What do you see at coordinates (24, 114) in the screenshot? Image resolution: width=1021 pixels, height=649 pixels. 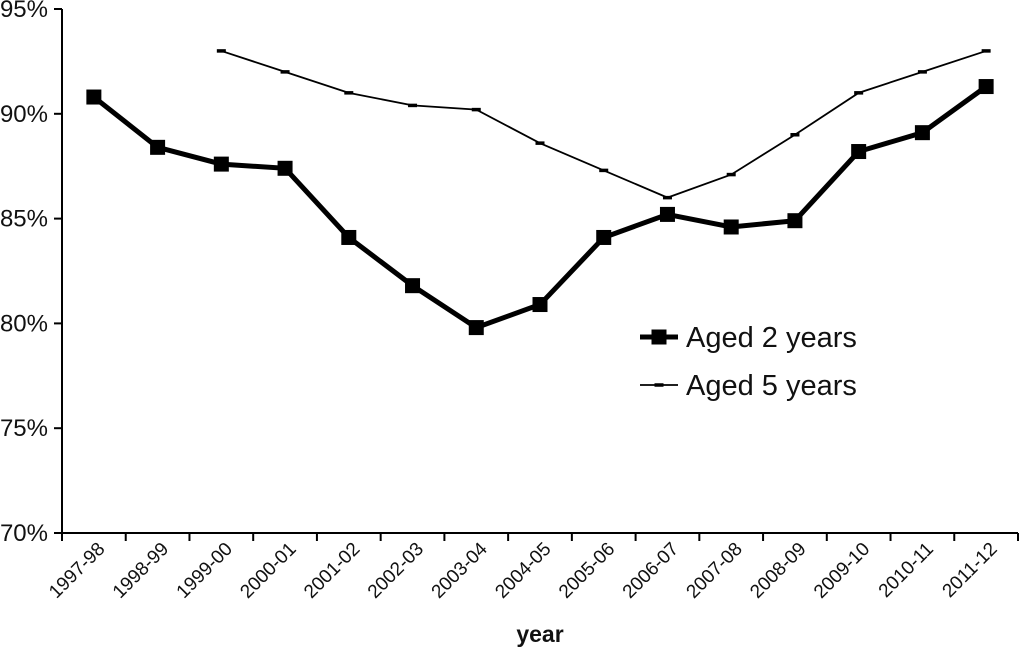 I see `y-tick-label: 90%` at bounding box center [24, 114].